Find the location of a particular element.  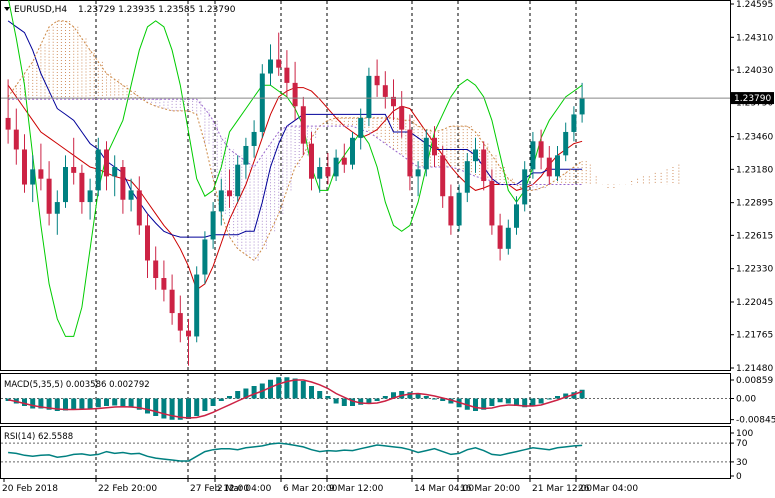

date-tick-label: 21 Mar 12:00 is located at coordinates (562, 489).